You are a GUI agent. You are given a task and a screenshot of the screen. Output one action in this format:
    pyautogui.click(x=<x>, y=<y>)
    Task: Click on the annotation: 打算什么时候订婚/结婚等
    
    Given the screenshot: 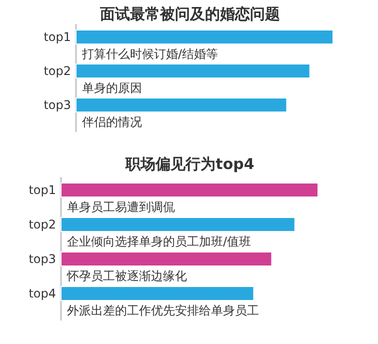 What is the action you would take?
    pyautogui.click(x=149, y=54)
    